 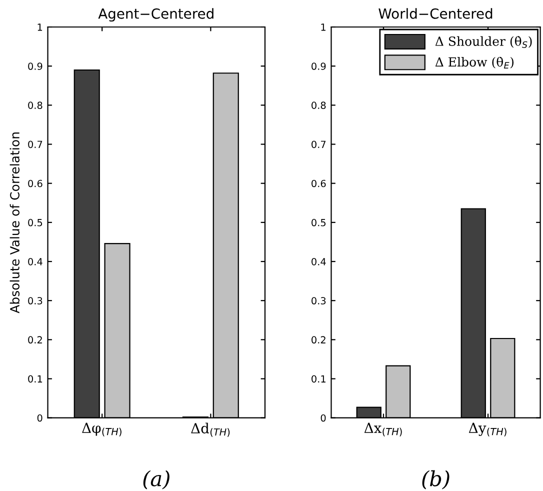 What do you see at coordinates (156, 15) in the screenshot?
I see `chart-title: Agent−Centered` at bounding box center [156, 15].